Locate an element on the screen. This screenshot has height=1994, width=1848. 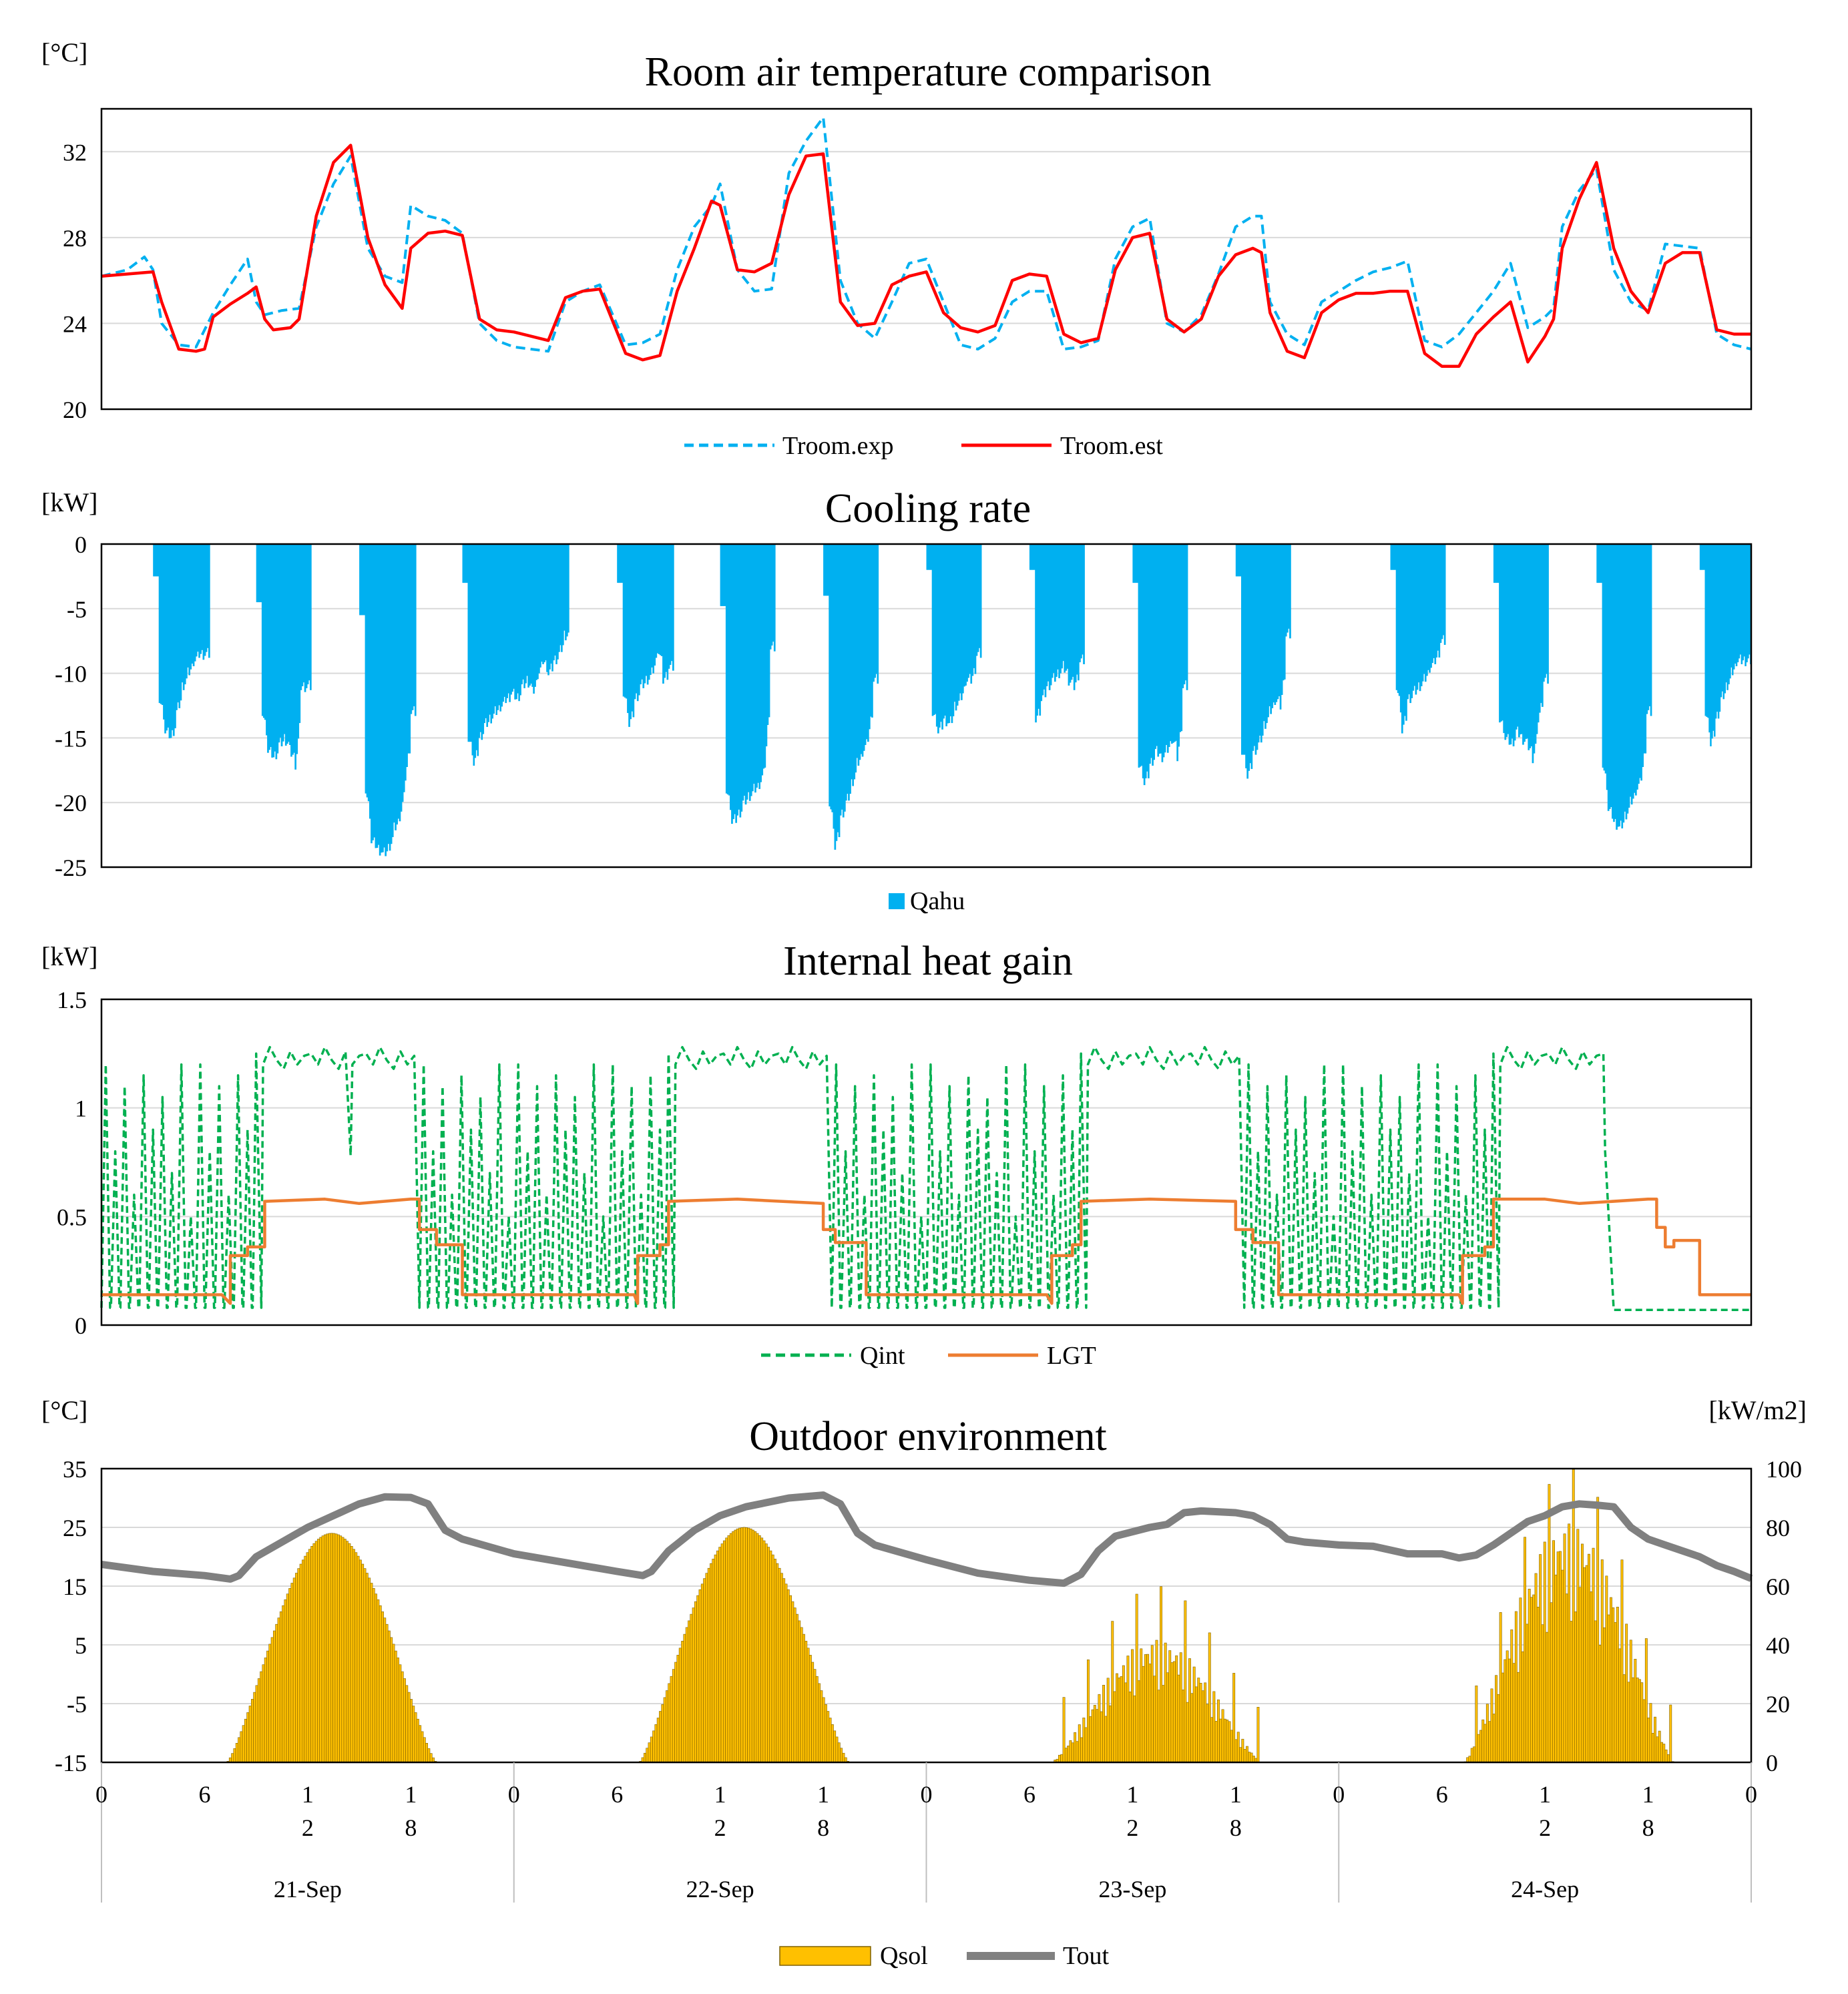
cooling-y-tick-labels: 0 -5 -10 -15 -20 -25 is located at coordinates (71, 706).